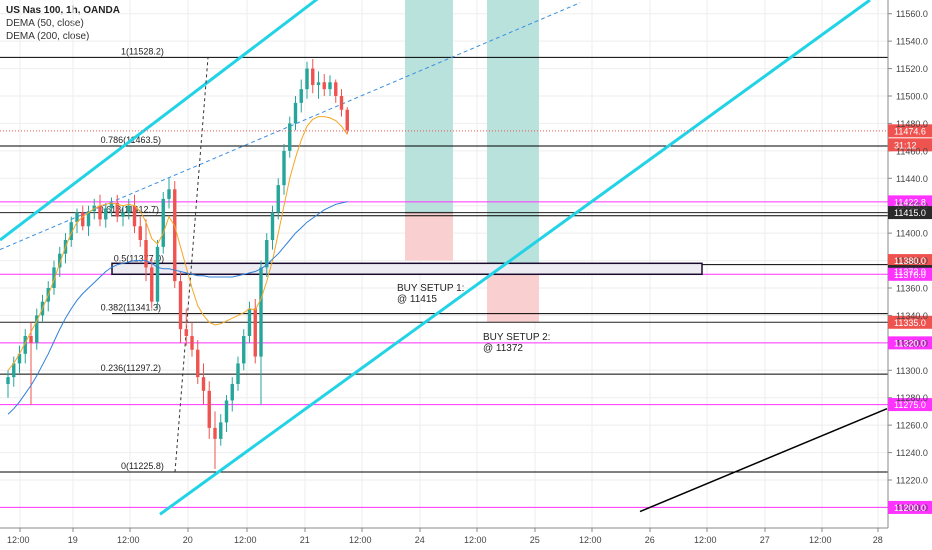  I want to click on price-tick-label: 11260.0, so click(912, 426).